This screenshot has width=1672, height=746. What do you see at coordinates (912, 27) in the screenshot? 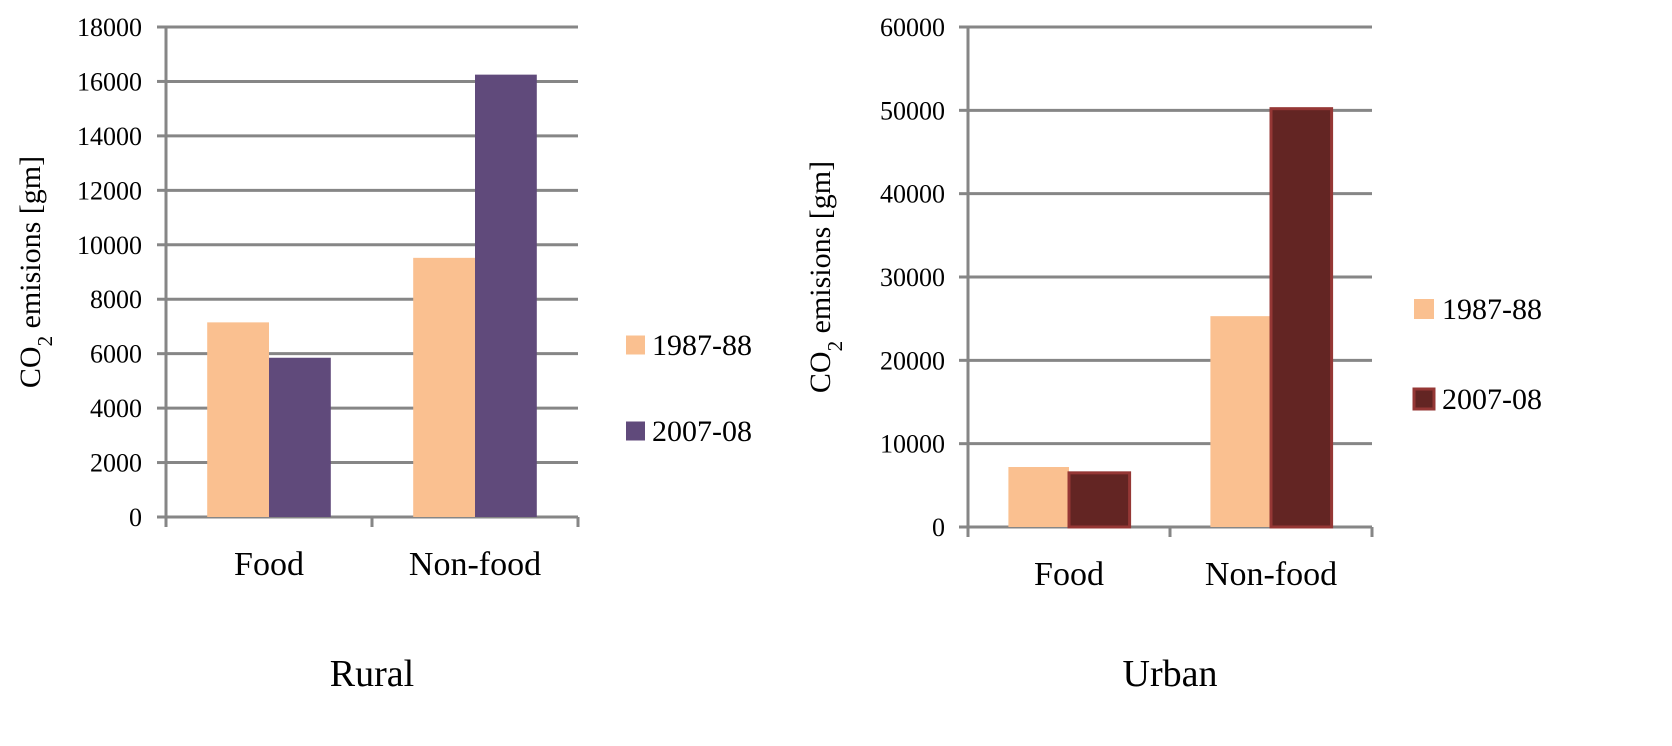
I see `y-tick-label: 60000` at bounding box center [912, 27].